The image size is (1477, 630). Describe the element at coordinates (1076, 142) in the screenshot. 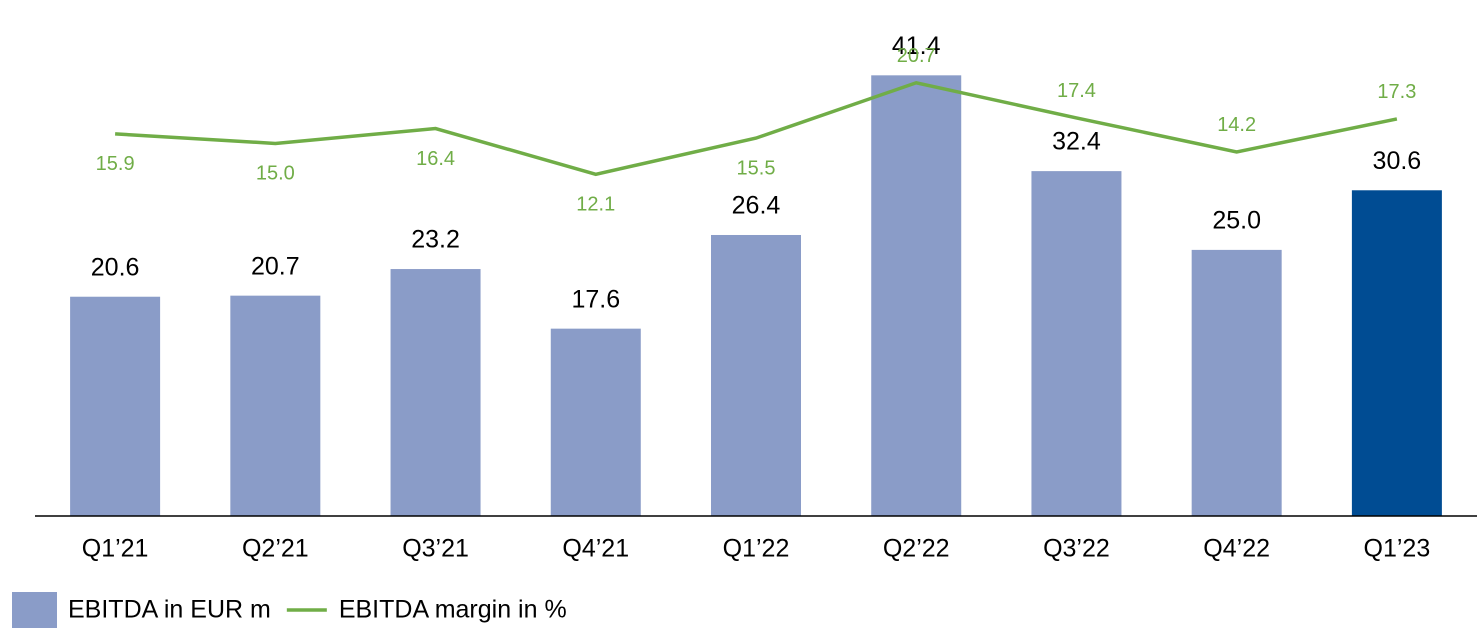

I see `bar-value-label: 32.4` at that location.